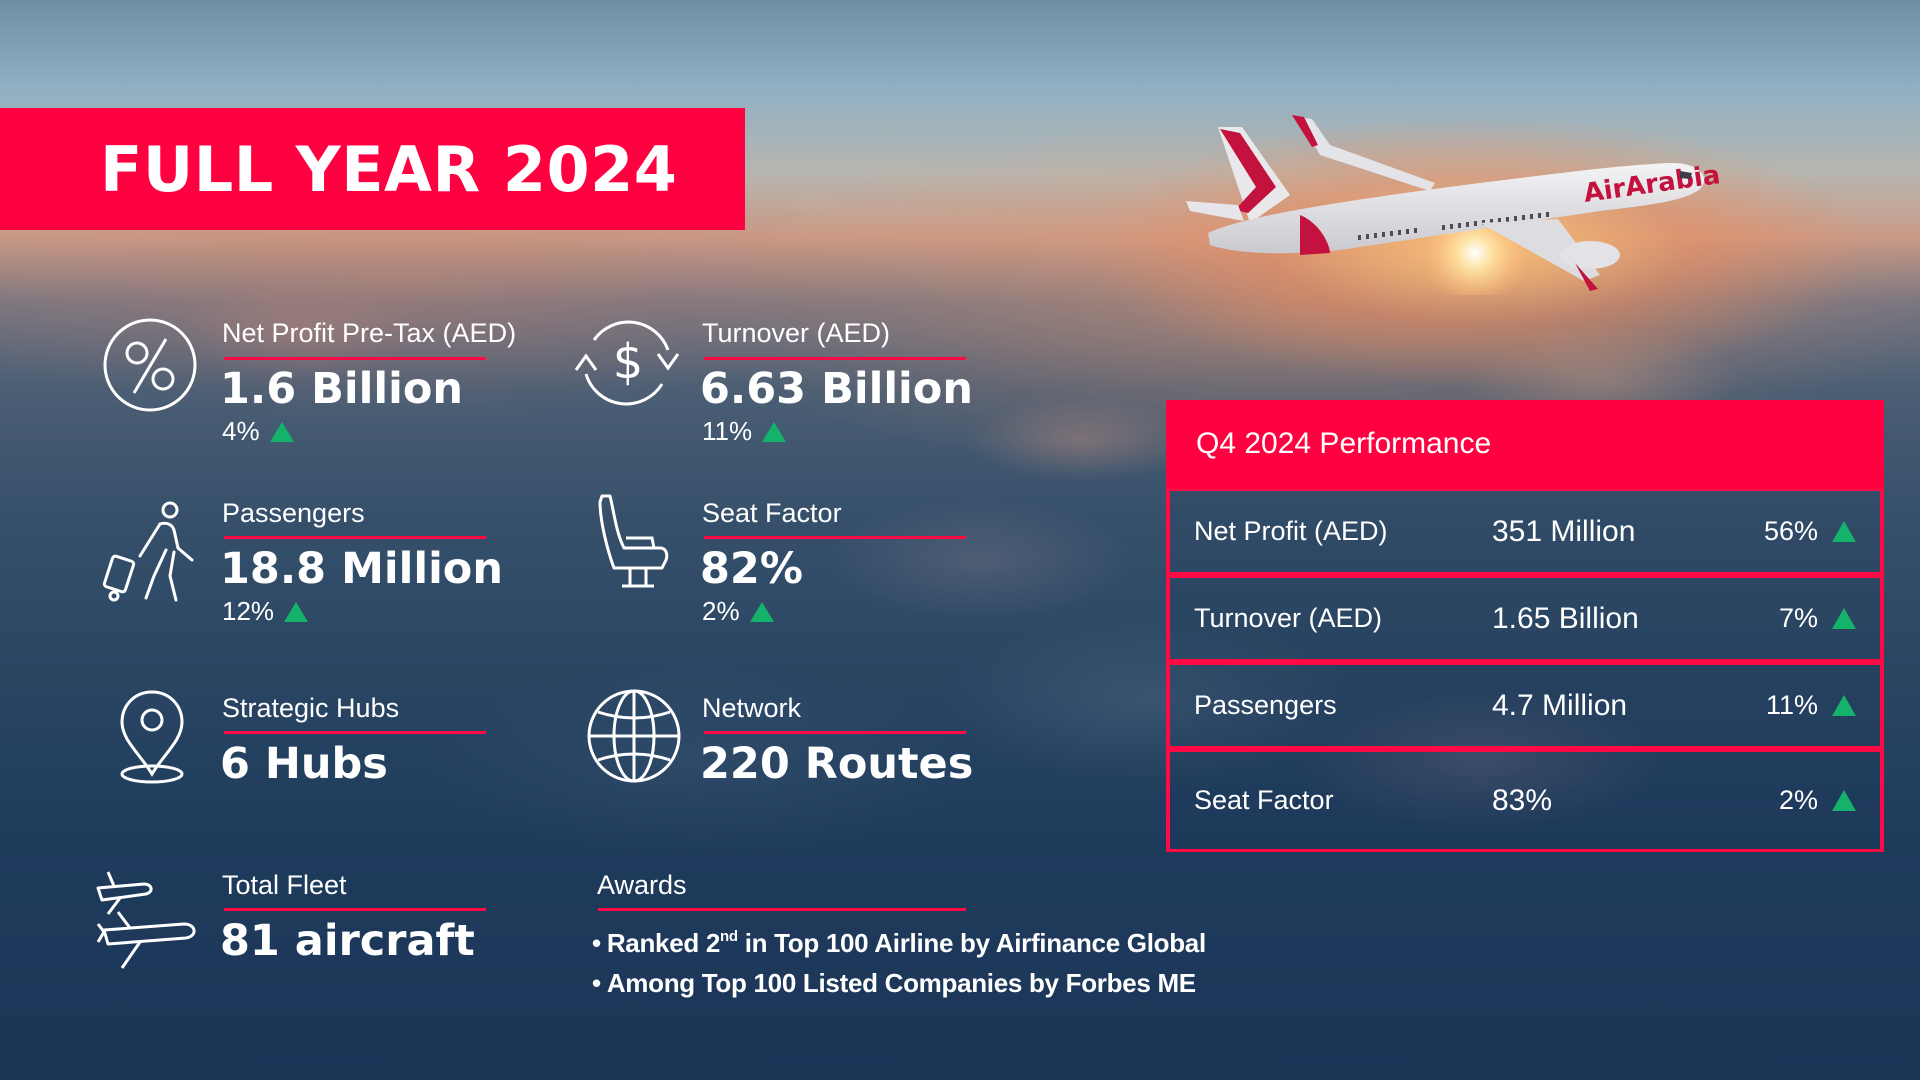 This screenshot has height=1080, width=1920. Describe the element at coordinates (389, 169) in the screenshot. I see `page-title: FULL YEAR 2024` at that location.